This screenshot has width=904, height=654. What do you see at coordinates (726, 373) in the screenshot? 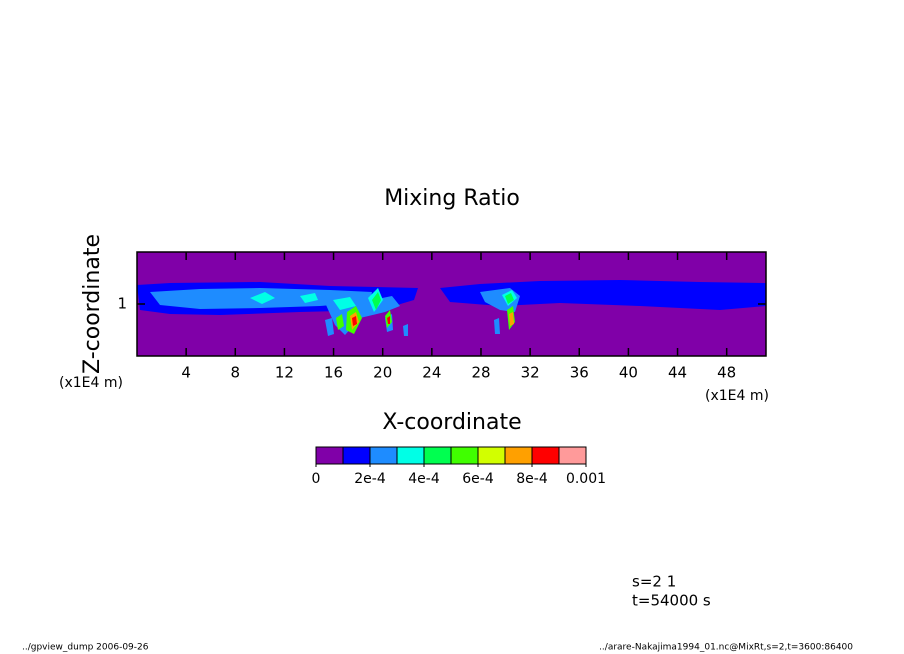
I see `x-tick-label: 48` at bounding box center [726, 373].